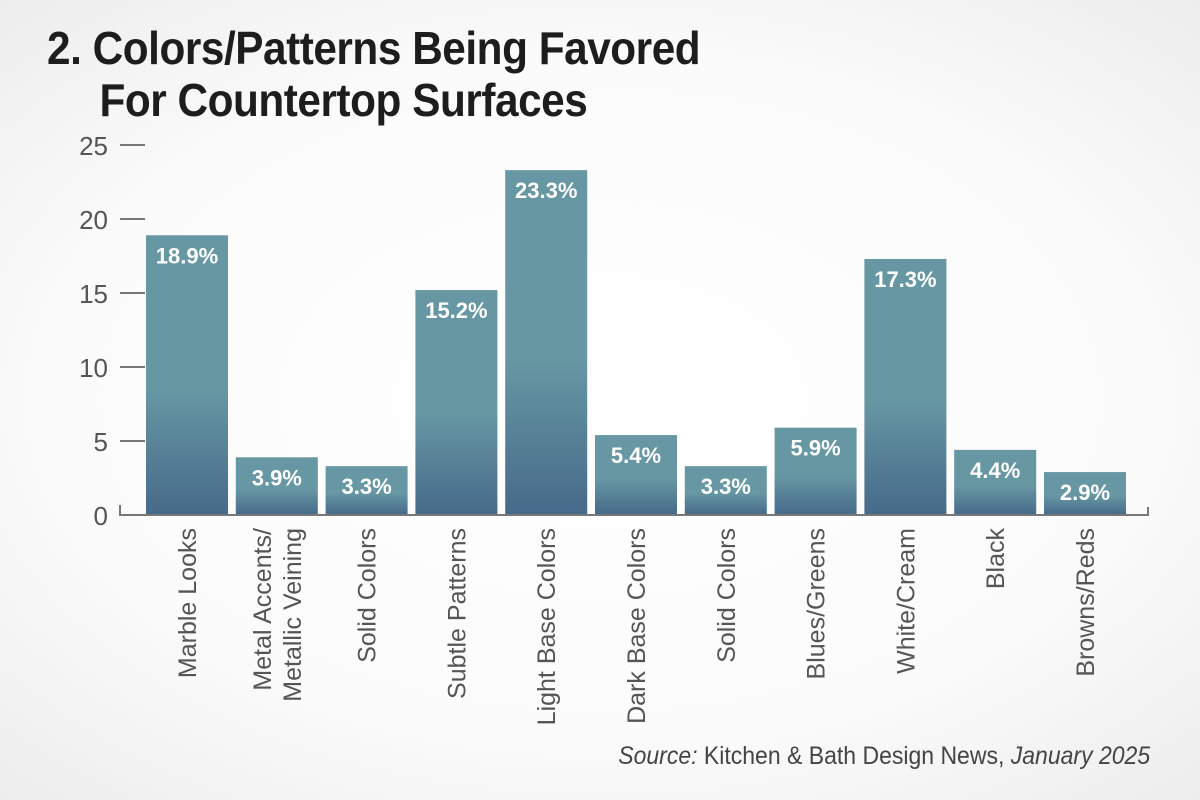 The height and width of the screenshot is (800, 1200). What do you see at coordinates (995, 470) in the screenshot?
I see `bar-value-label: 4.4%` at bounding box center [995, 470].